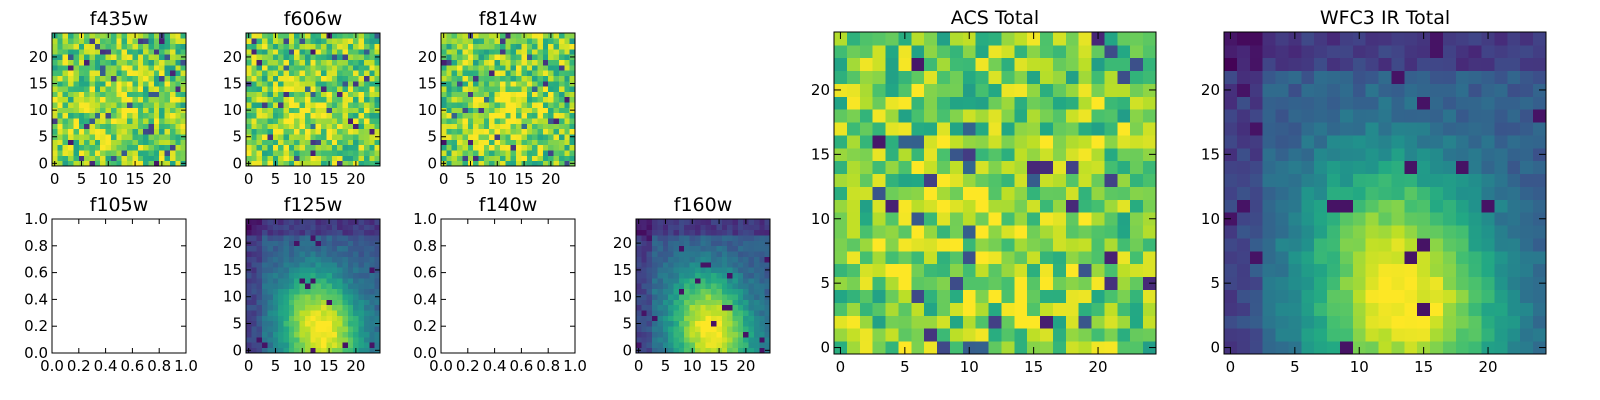 Image resolution: width=1600 pixels, height=400 pixels. What do you see at coordinates (703, 205) in the screenshot?
I see `panel-title: f160w` at bounding box center [703, 205].